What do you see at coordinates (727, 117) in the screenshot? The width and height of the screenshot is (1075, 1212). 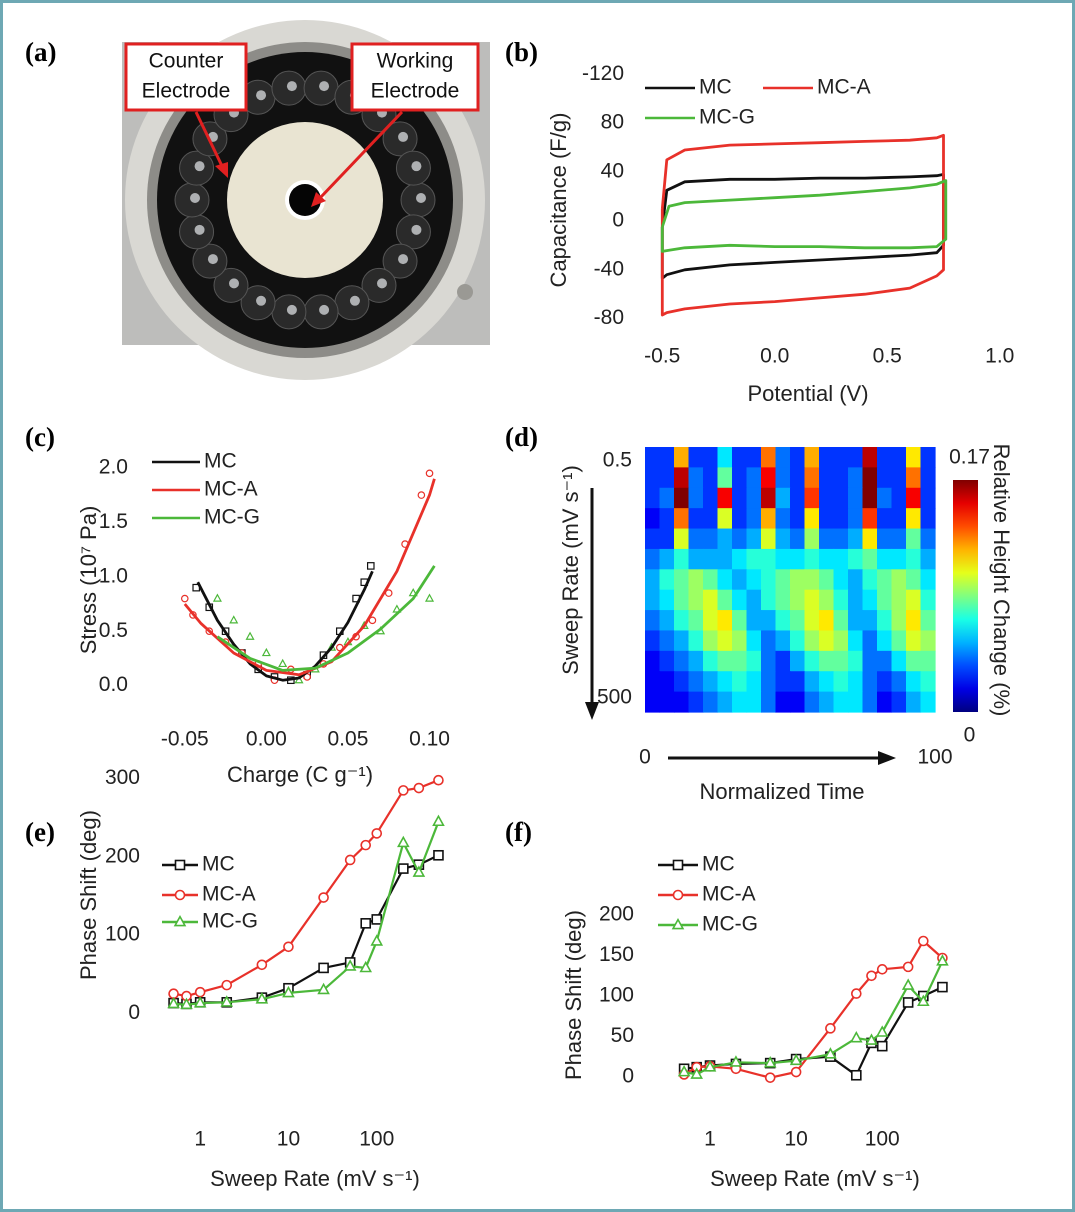 I see `legend-label: MC-G` at bounding box center [727, 117].